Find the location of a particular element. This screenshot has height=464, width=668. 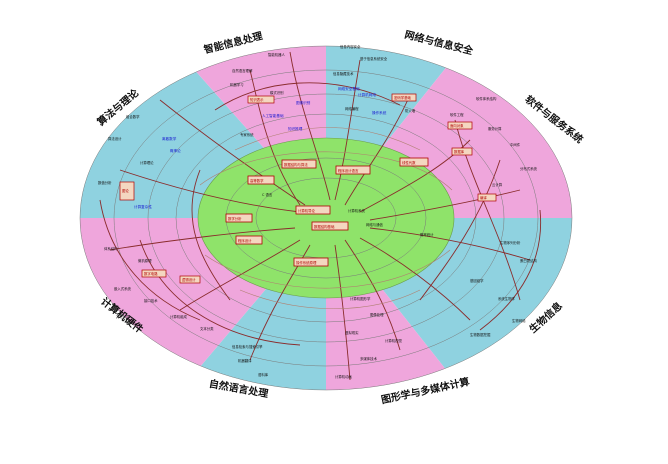

svg-text: 信息检索与搜索引擎 is located at coordinates (247, 346).